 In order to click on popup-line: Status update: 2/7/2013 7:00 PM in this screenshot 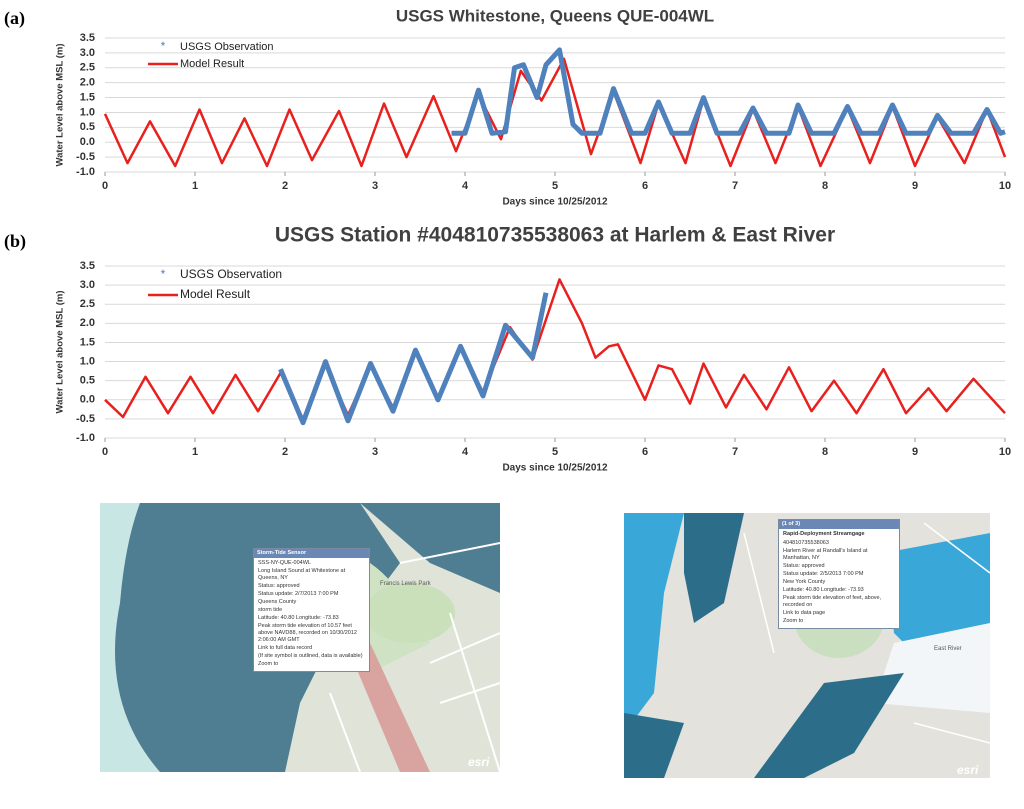, I will do `click(298, 594)`.